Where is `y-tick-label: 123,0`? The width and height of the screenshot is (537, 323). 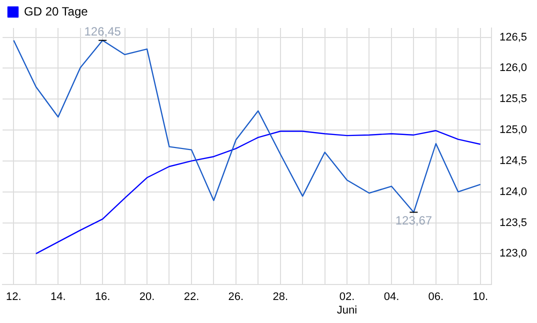
y-tick-label: 123,0 is located at coordinates (513, 254).